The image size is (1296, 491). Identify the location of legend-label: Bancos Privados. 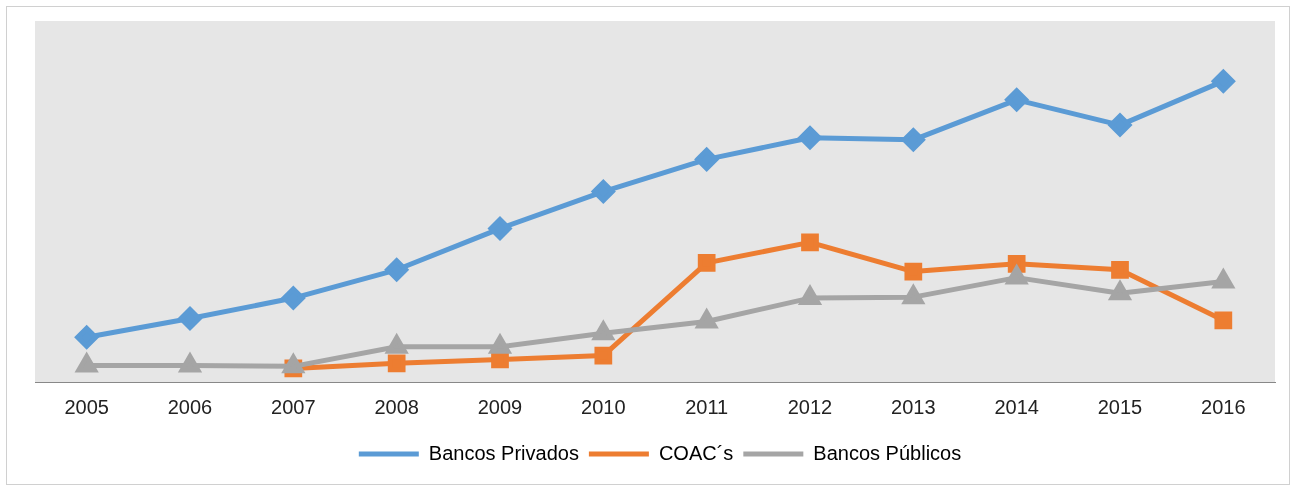
(503, 452).